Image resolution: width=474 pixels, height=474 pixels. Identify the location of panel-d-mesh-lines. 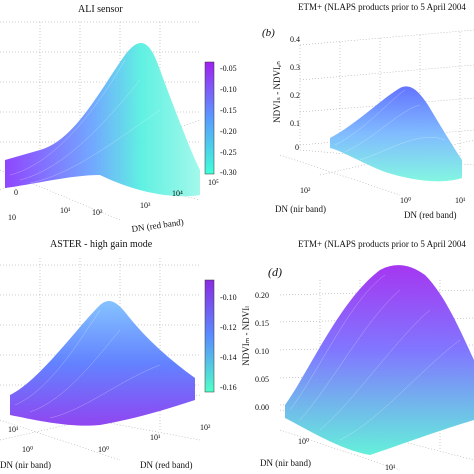
(375, 357).